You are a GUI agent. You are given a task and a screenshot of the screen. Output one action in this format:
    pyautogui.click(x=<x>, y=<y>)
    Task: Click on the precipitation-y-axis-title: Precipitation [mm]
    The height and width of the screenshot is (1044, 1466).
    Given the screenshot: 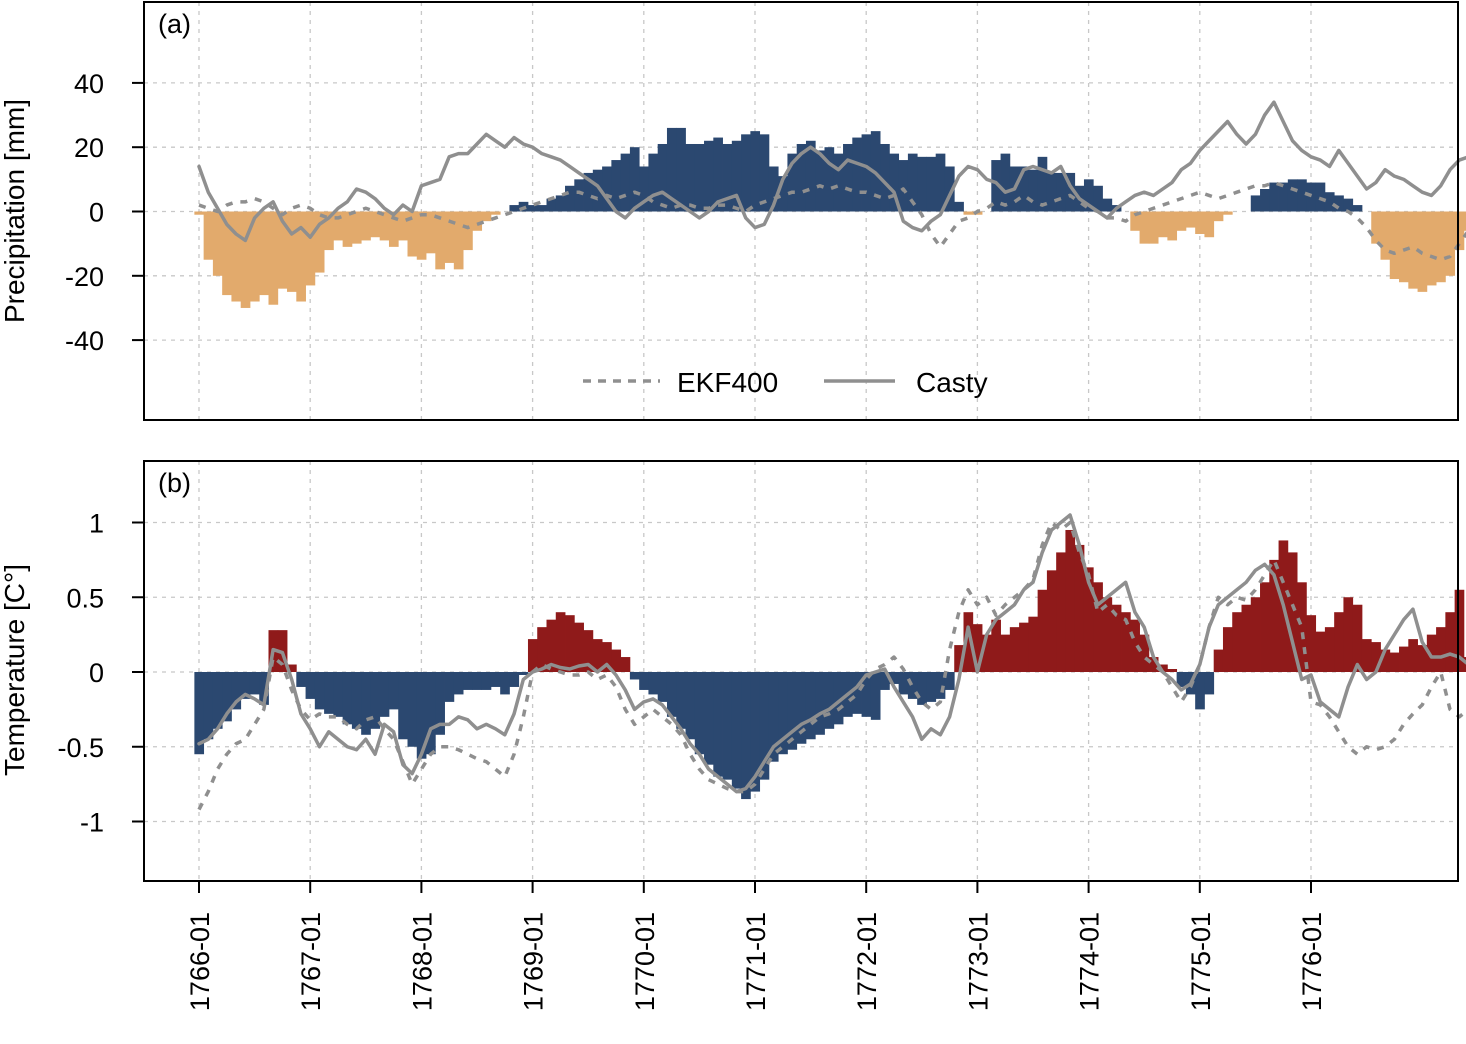 What is the action you would take?
    pyautogui.click(x=15, y=211)
    